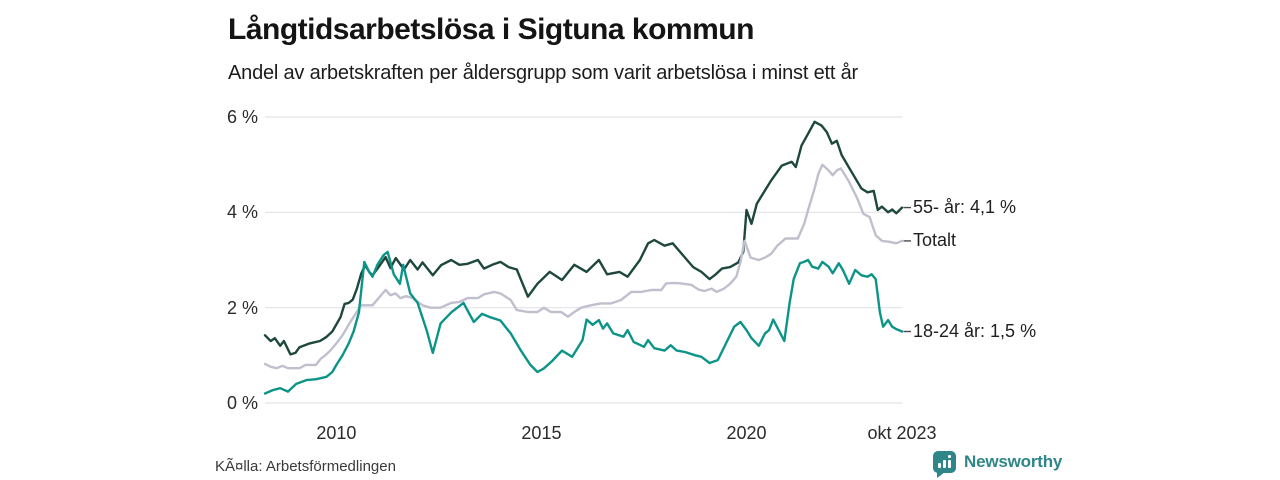 This screenshot has height=480, width=1280. Describe the element at coordinates (242, 212) in the screenshot. I see `y-tick-label: 4 %` at that location.